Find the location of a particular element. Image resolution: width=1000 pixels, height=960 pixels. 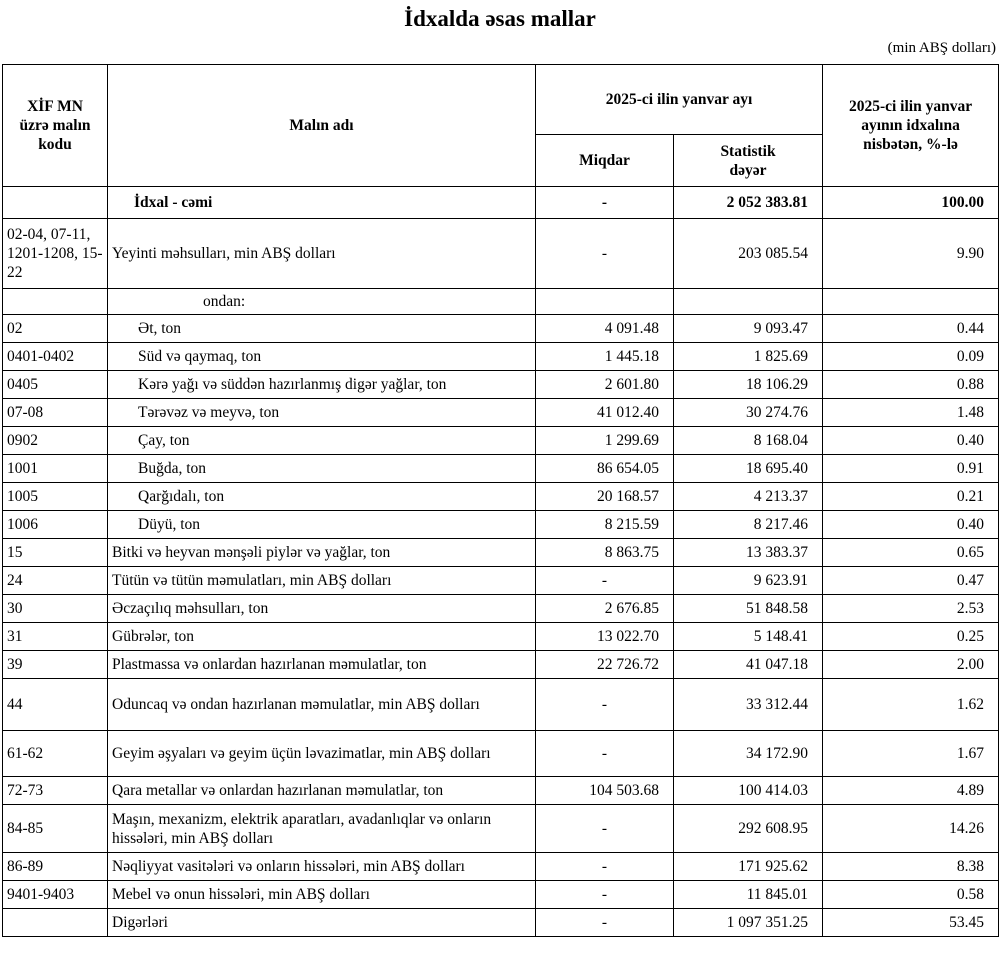

cell-code: 31 is located at coordinates (55, 636).